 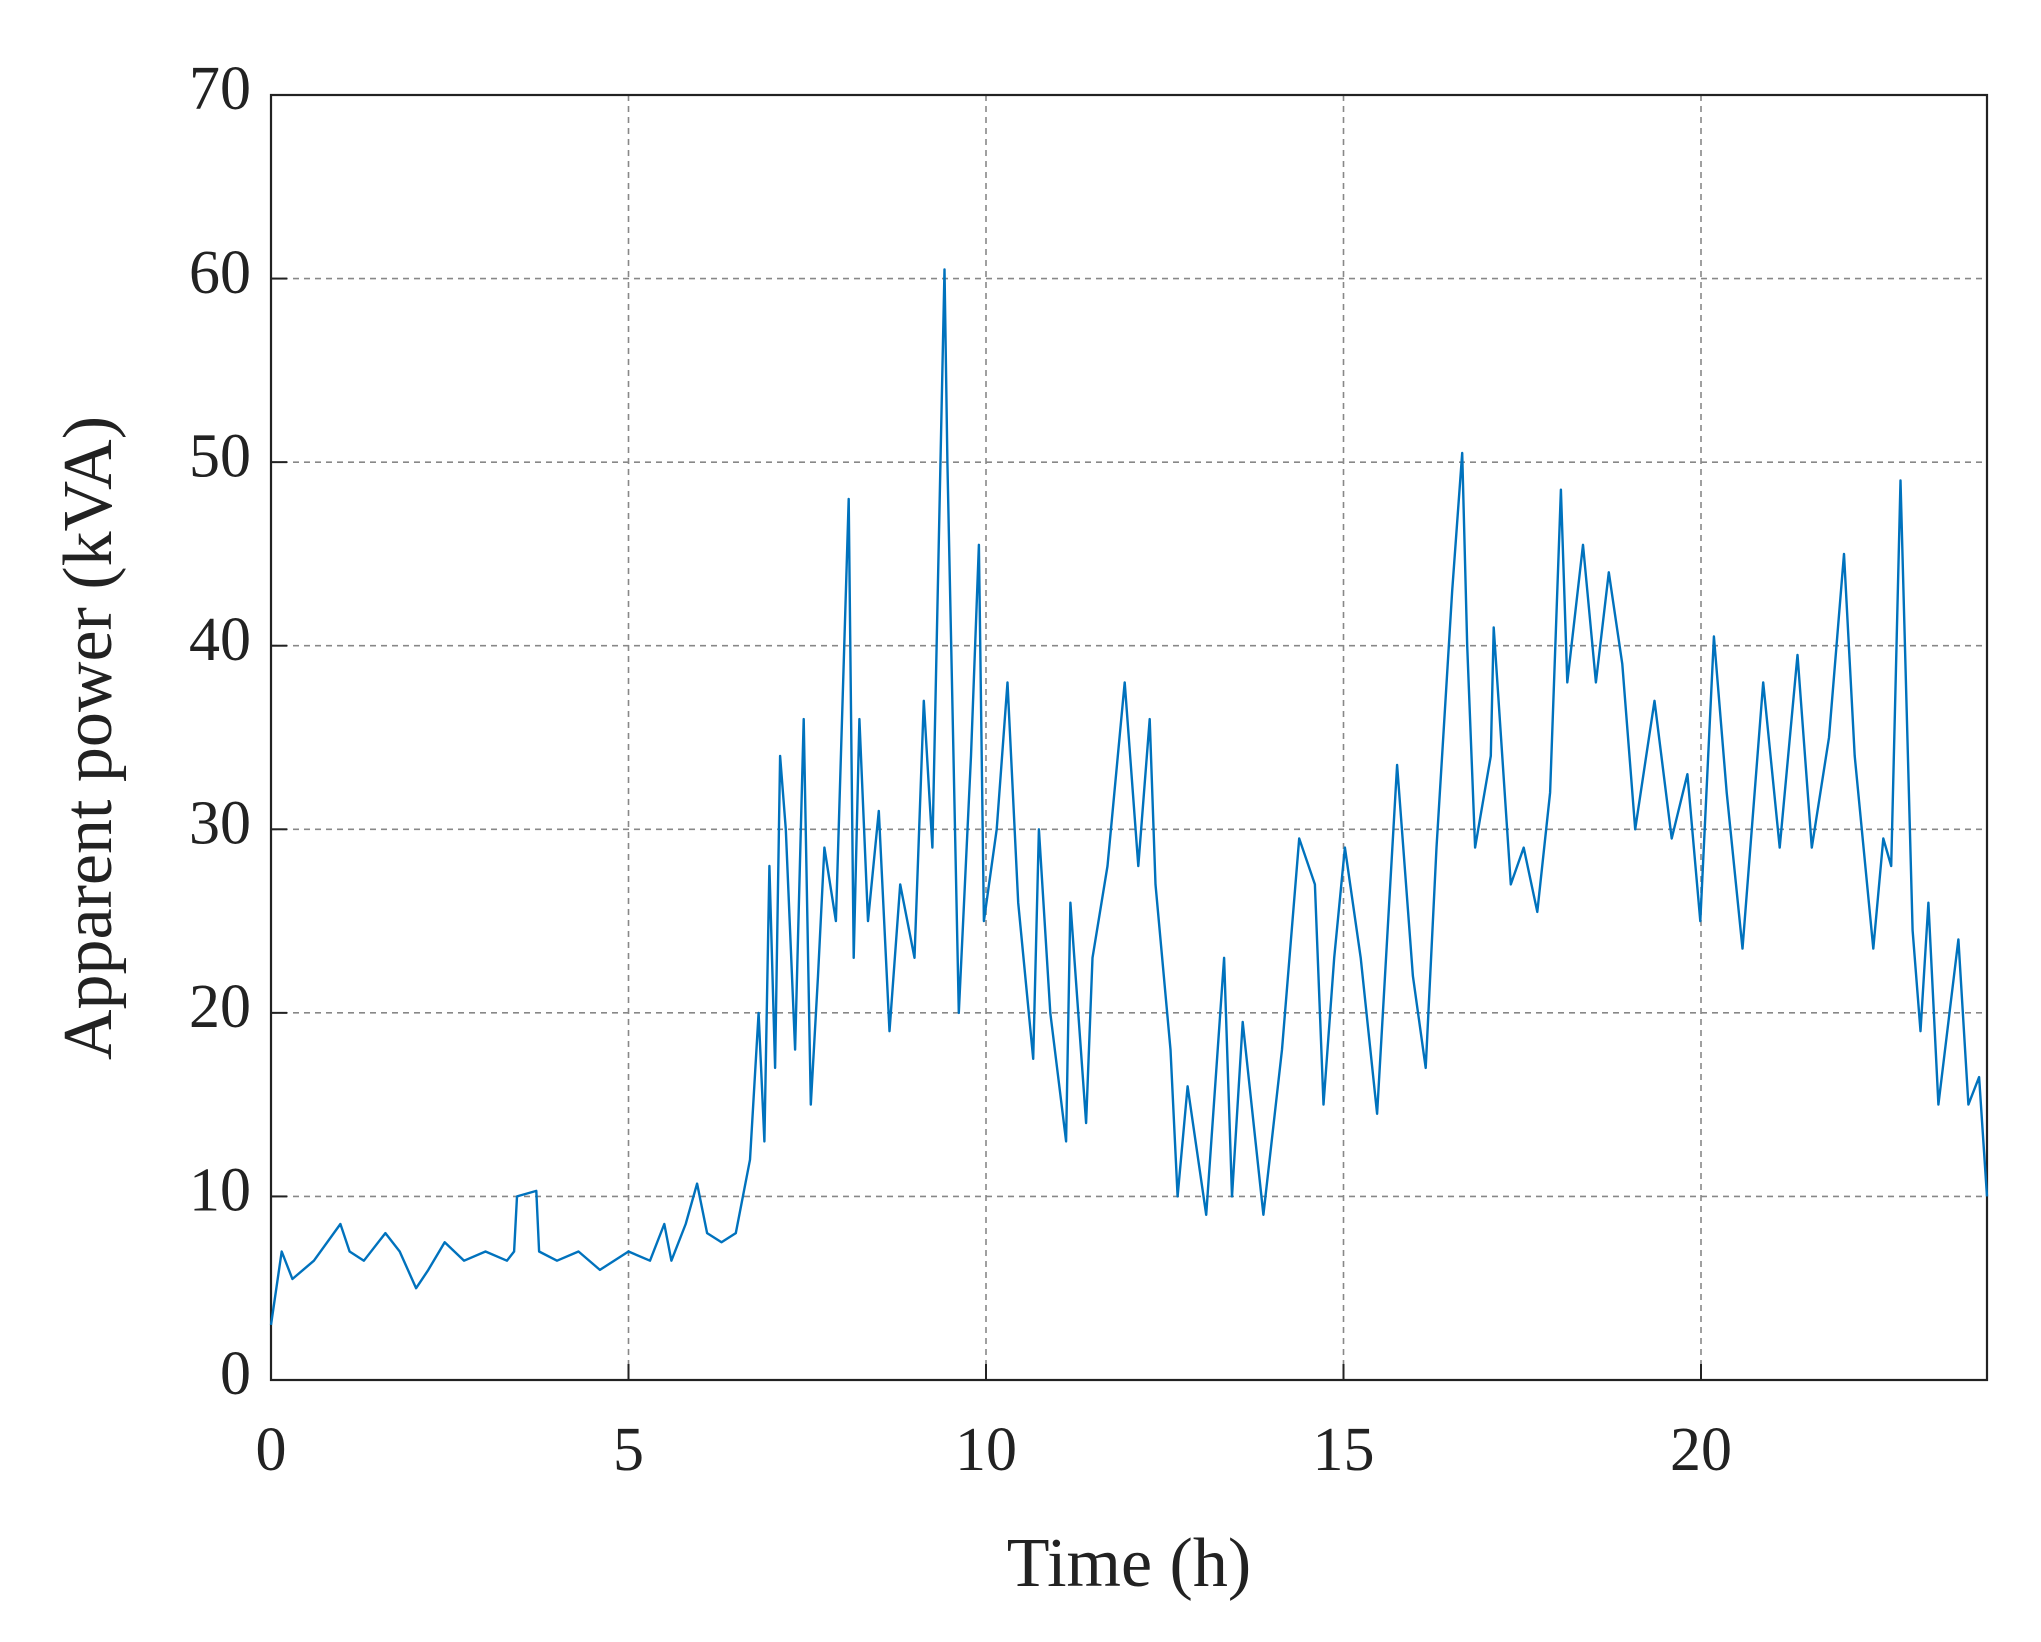 I want to click on x-tick-label: 15, so click(x=1344, y=1450).